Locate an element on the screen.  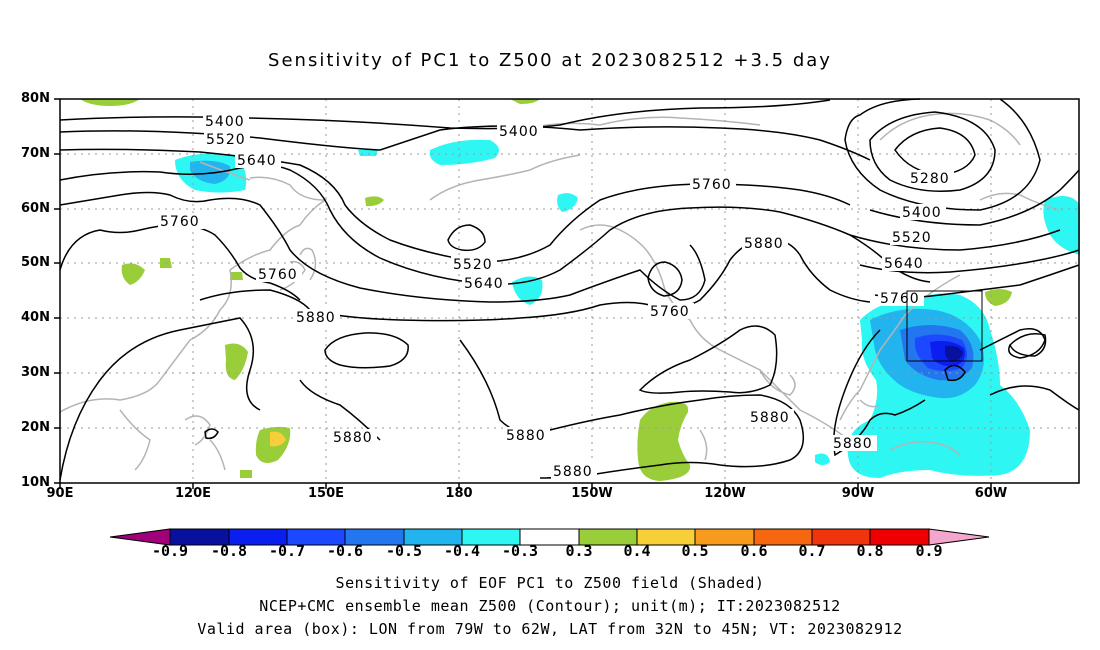
colorbar-label: 0.6 is located at coordinates (754, 551).